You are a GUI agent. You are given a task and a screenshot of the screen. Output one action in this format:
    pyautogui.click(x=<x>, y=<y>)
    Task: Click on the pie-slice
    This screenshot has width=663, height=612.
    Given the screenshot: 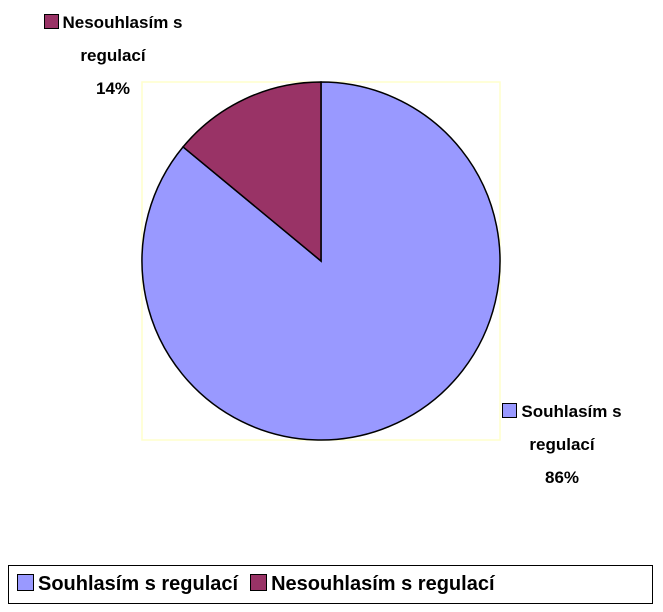 What is the action you would take?
    pyautogui.click(x=252, y=172)
    